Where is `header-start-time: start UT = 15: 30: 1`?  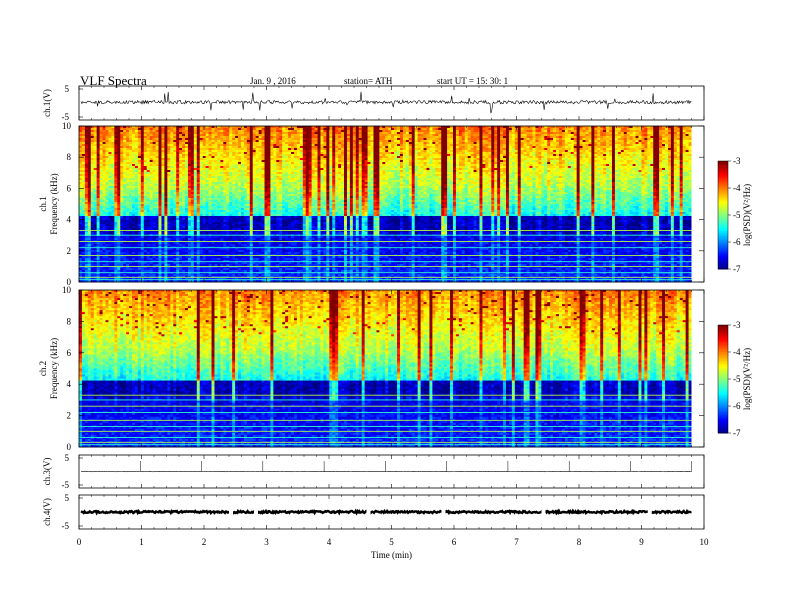 header-start-time: start UT = 15: 30: 1 is located at coordinates (472, 81).